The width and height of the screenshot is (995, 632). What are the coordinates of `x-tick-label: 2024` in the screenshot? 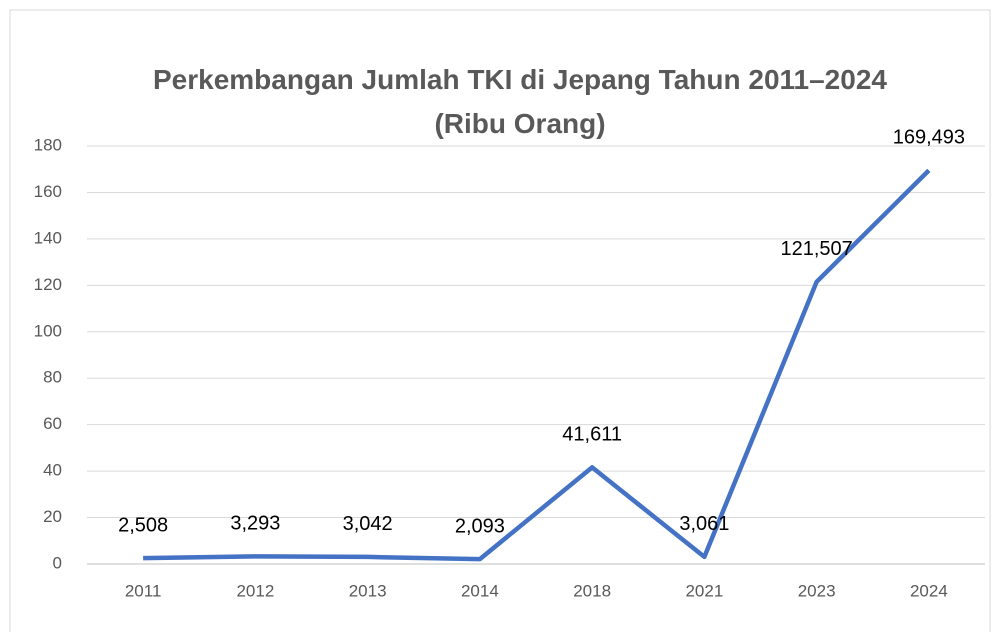 It's located at (929, 590).